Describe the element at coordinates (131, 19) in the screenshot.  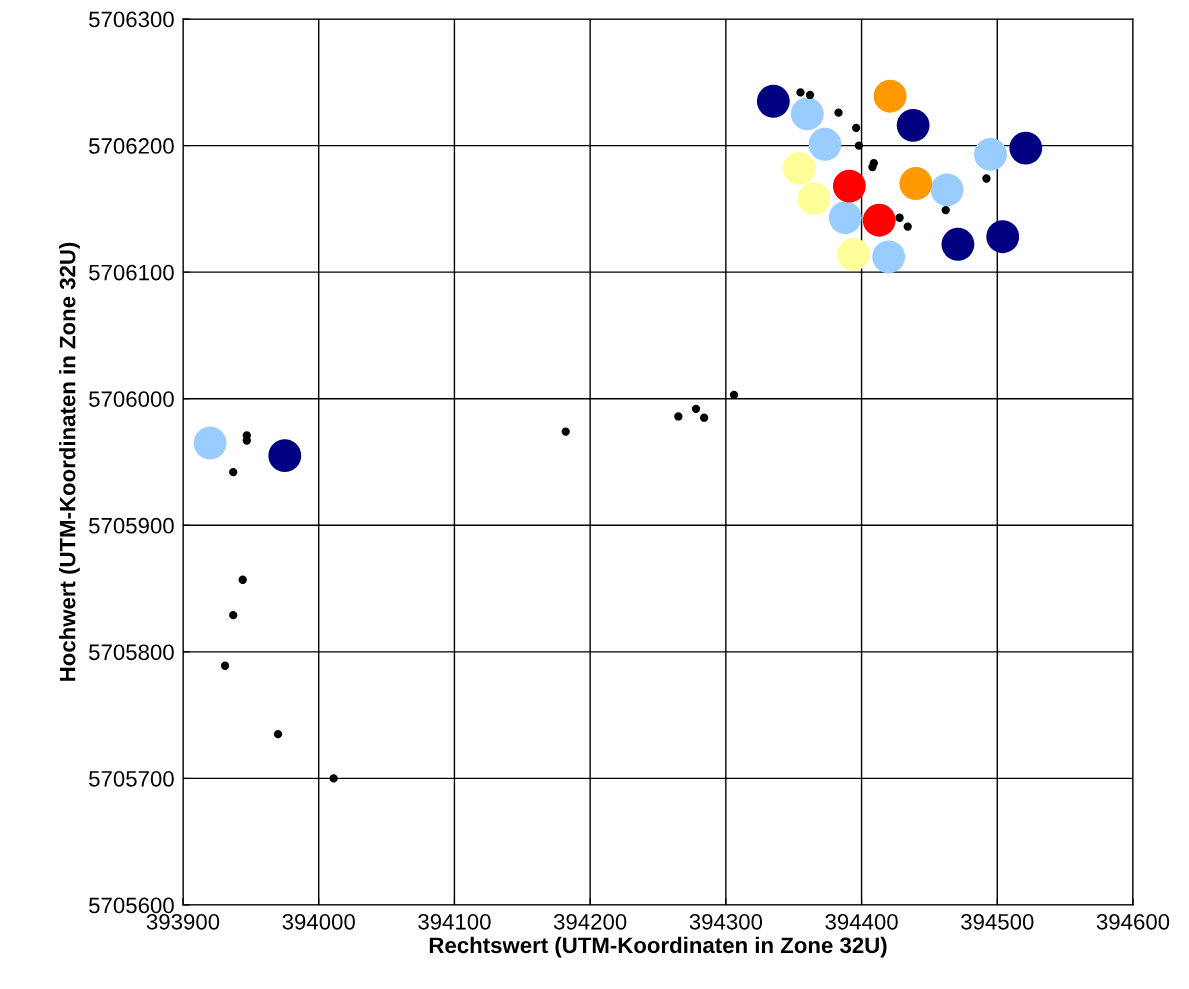
I see `y-tick-label: 5706300` at that location.